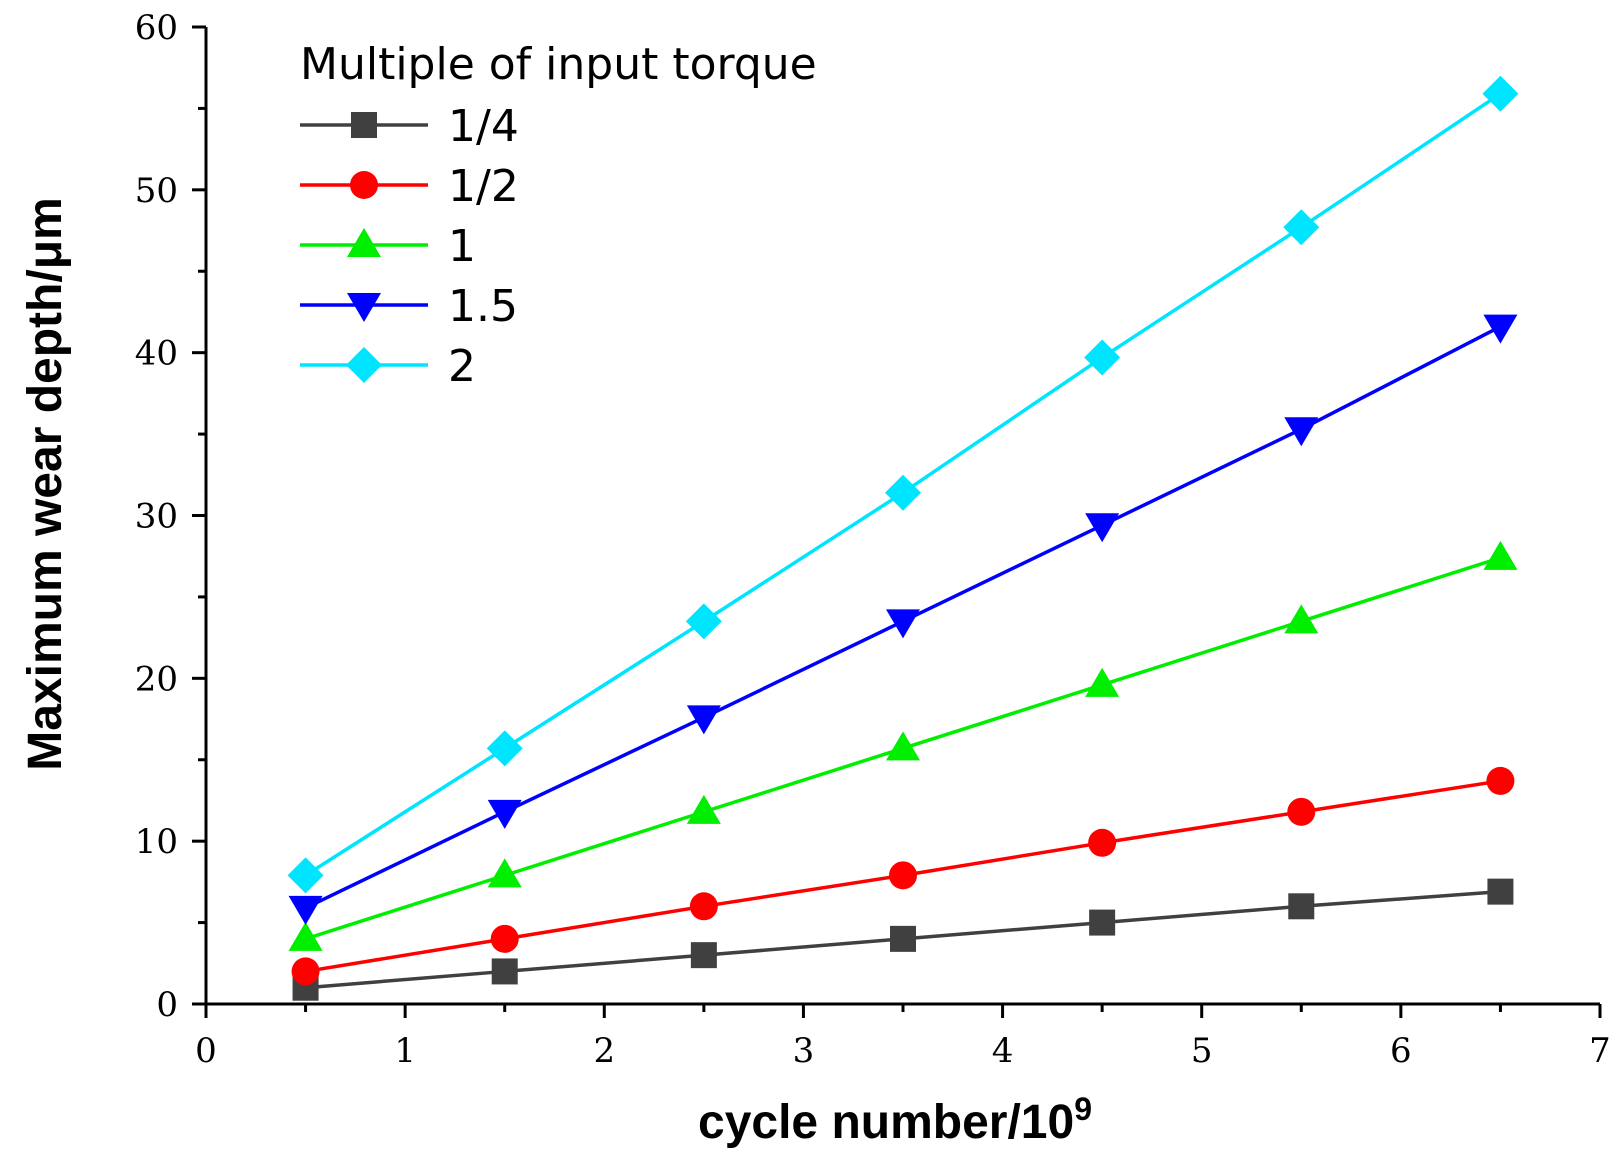 This screenshot has height=1162, width=1623. What do you see at coordinates (558, 64) in the screenshot?
I see `legend-title: Multiple of input torque` at bounding box center [558, 64].